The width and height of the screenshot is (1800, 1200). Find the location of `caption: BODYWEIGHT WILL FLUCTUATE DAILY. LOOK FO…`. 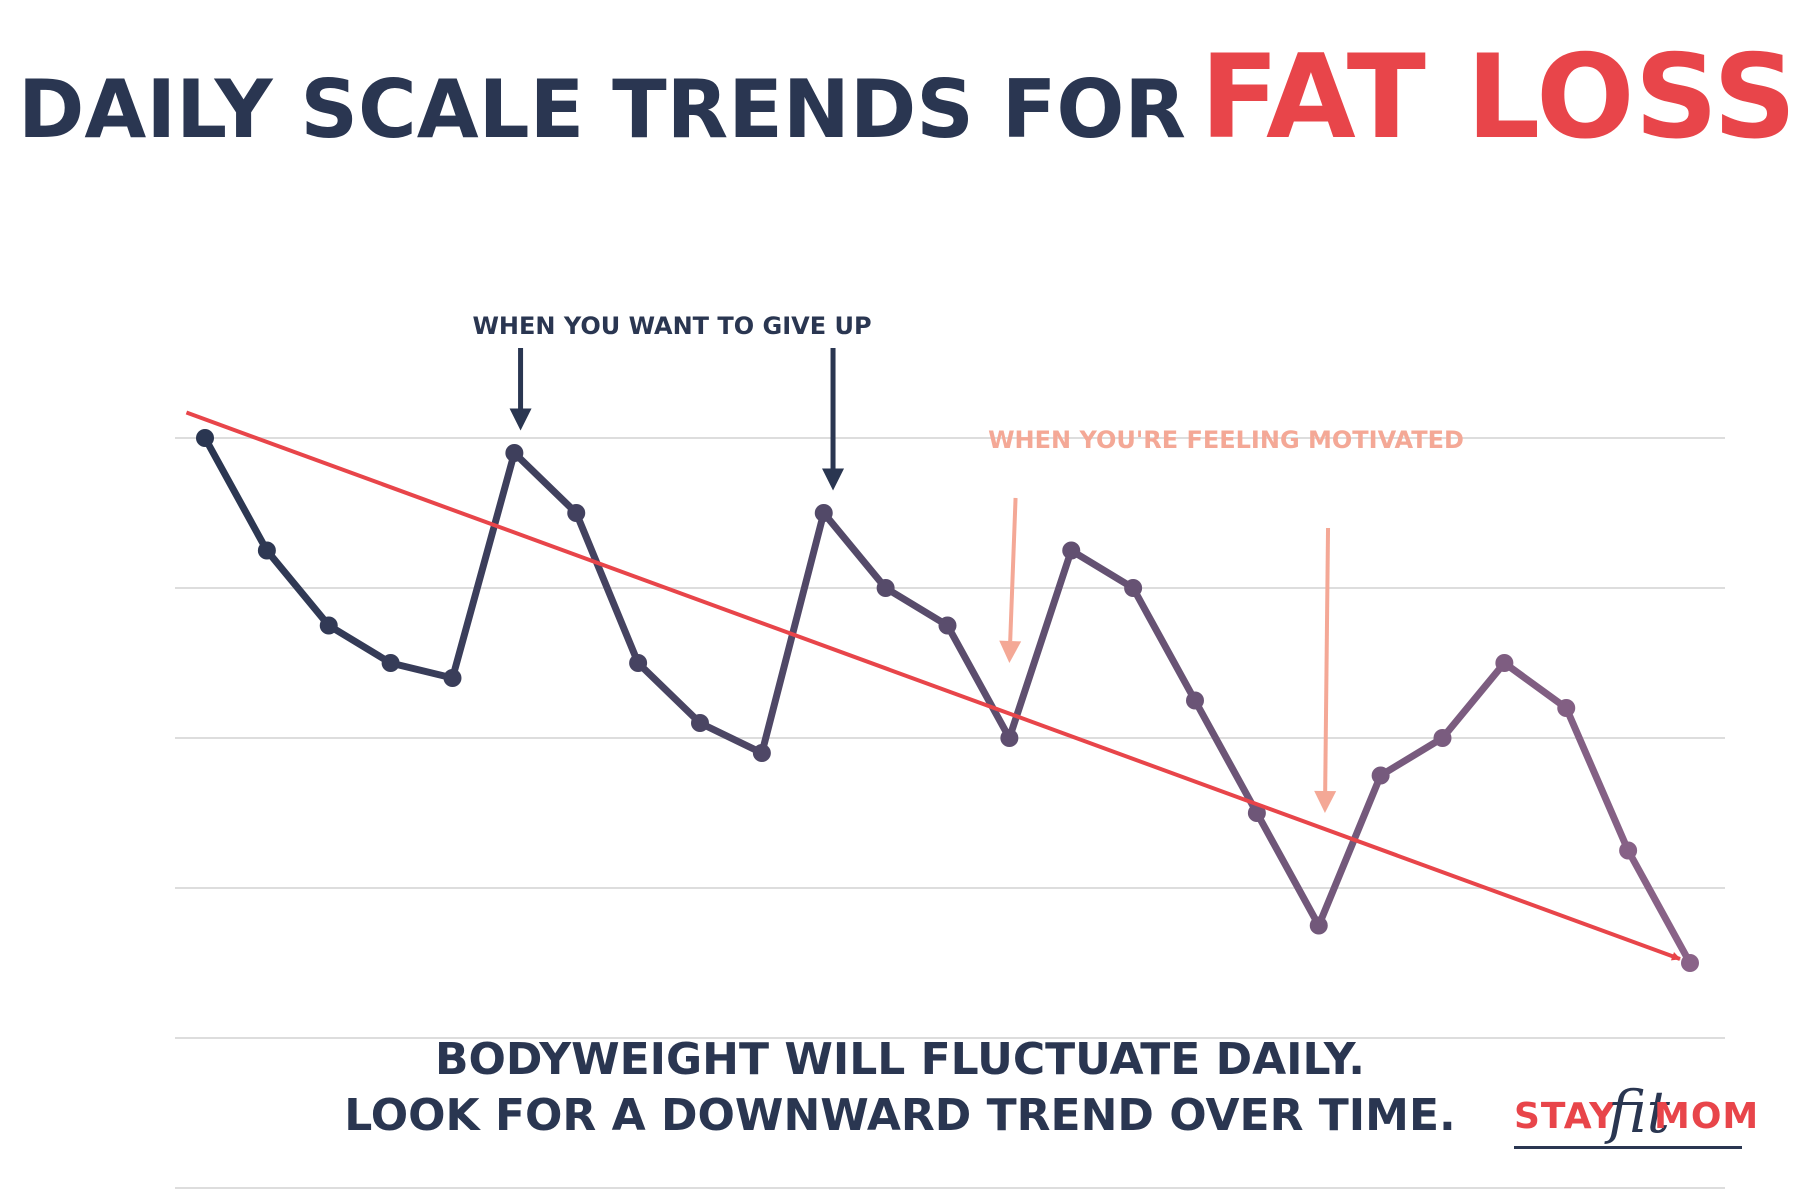

caption: BODYWEIGHT WILL FLUCTUATE DAILY. LOOK FO… is located at coordinates (900, 1088).